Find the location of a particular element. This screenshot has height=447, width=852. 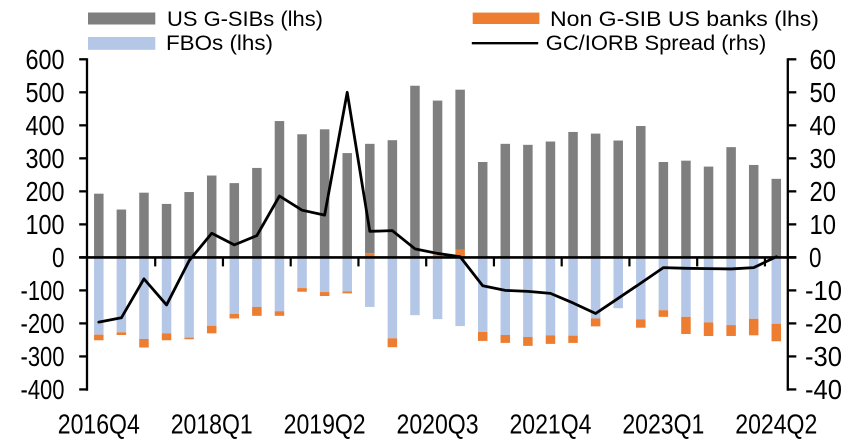

svg-text: 10 is located at coordinates (823, 224).